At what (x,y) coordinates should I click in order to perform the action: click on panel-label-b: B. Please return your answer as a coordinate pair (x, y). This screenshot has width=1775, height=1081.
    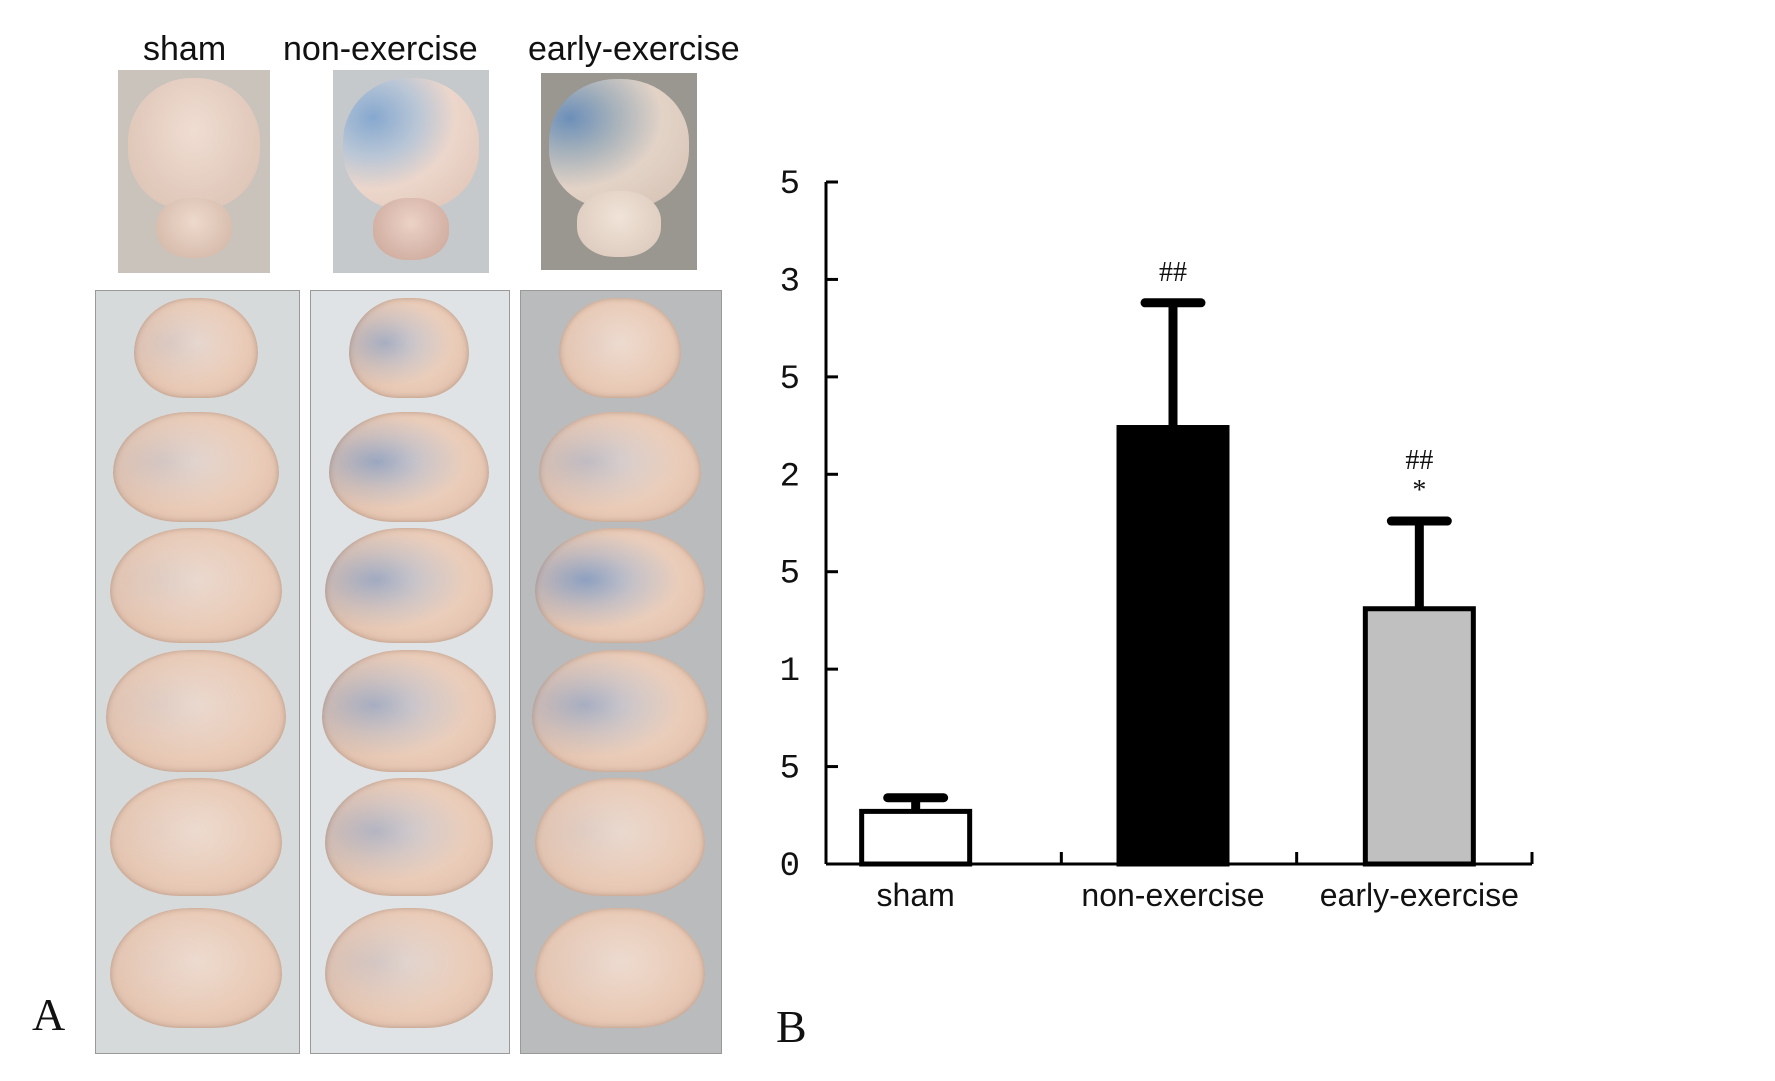
    Looking at the image, I should click on (791, 1026).